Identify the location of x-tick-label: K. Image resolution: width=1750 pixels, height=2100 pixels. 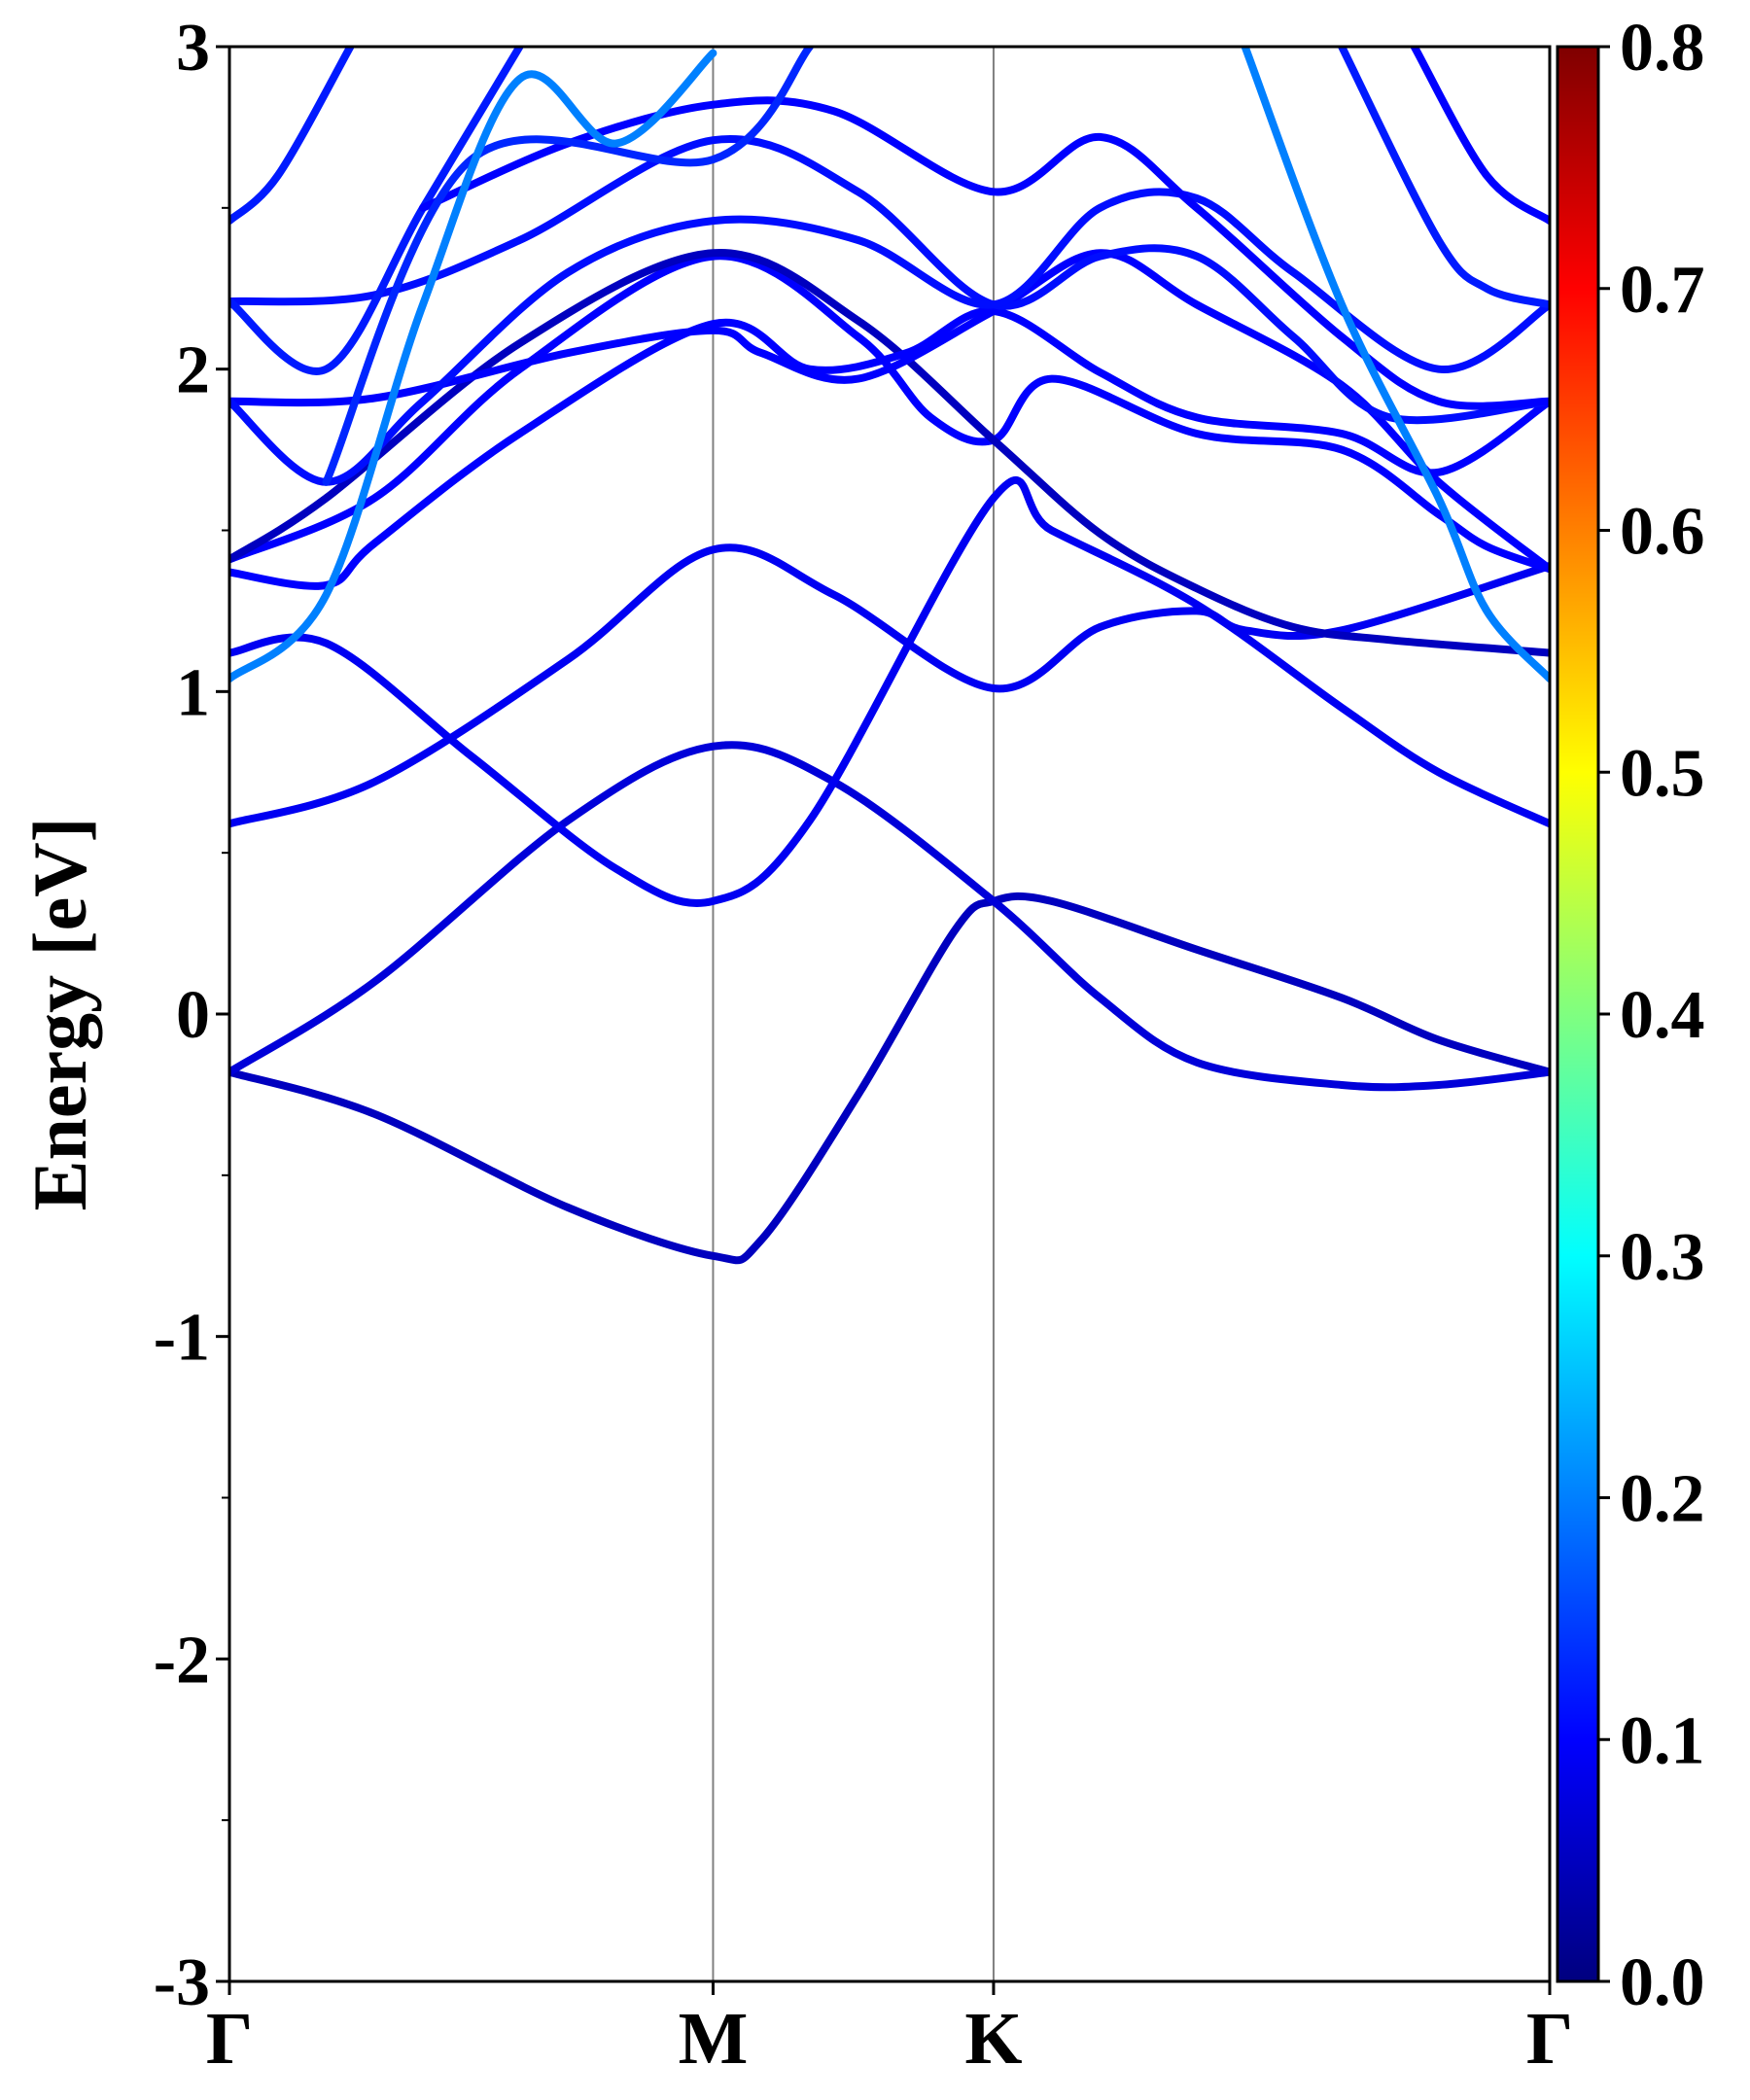
(993, 2039).